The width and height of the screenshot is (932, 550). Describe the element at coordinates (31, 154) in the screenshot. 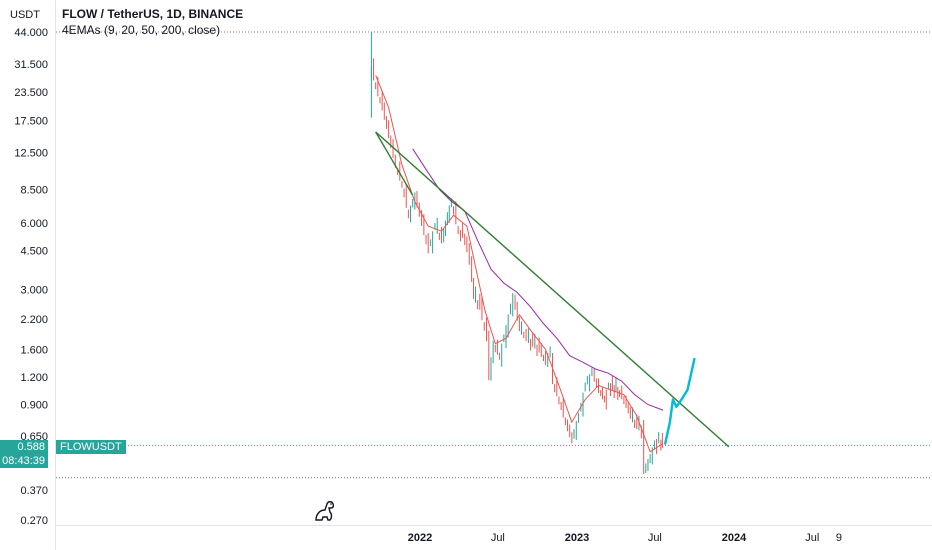

I see `y-tick-label: 12.500` at that location.